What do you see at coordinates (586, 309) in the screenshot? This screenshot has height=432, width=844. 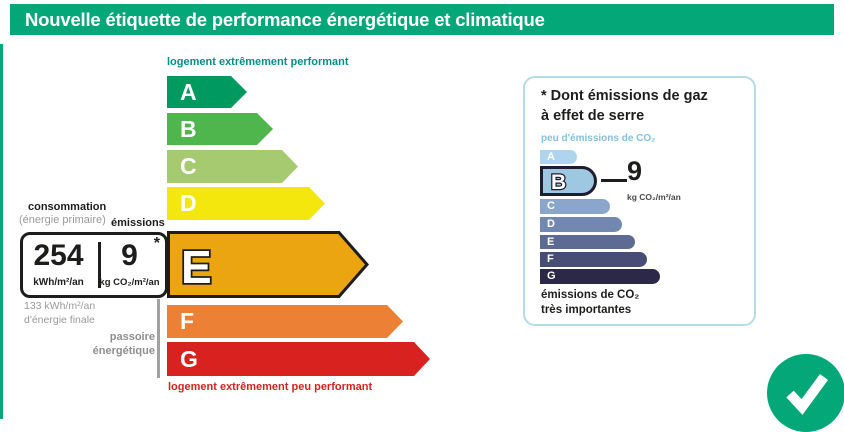 I see `co2-bottom-line2: très importantes` at bounding box center [586, 309].